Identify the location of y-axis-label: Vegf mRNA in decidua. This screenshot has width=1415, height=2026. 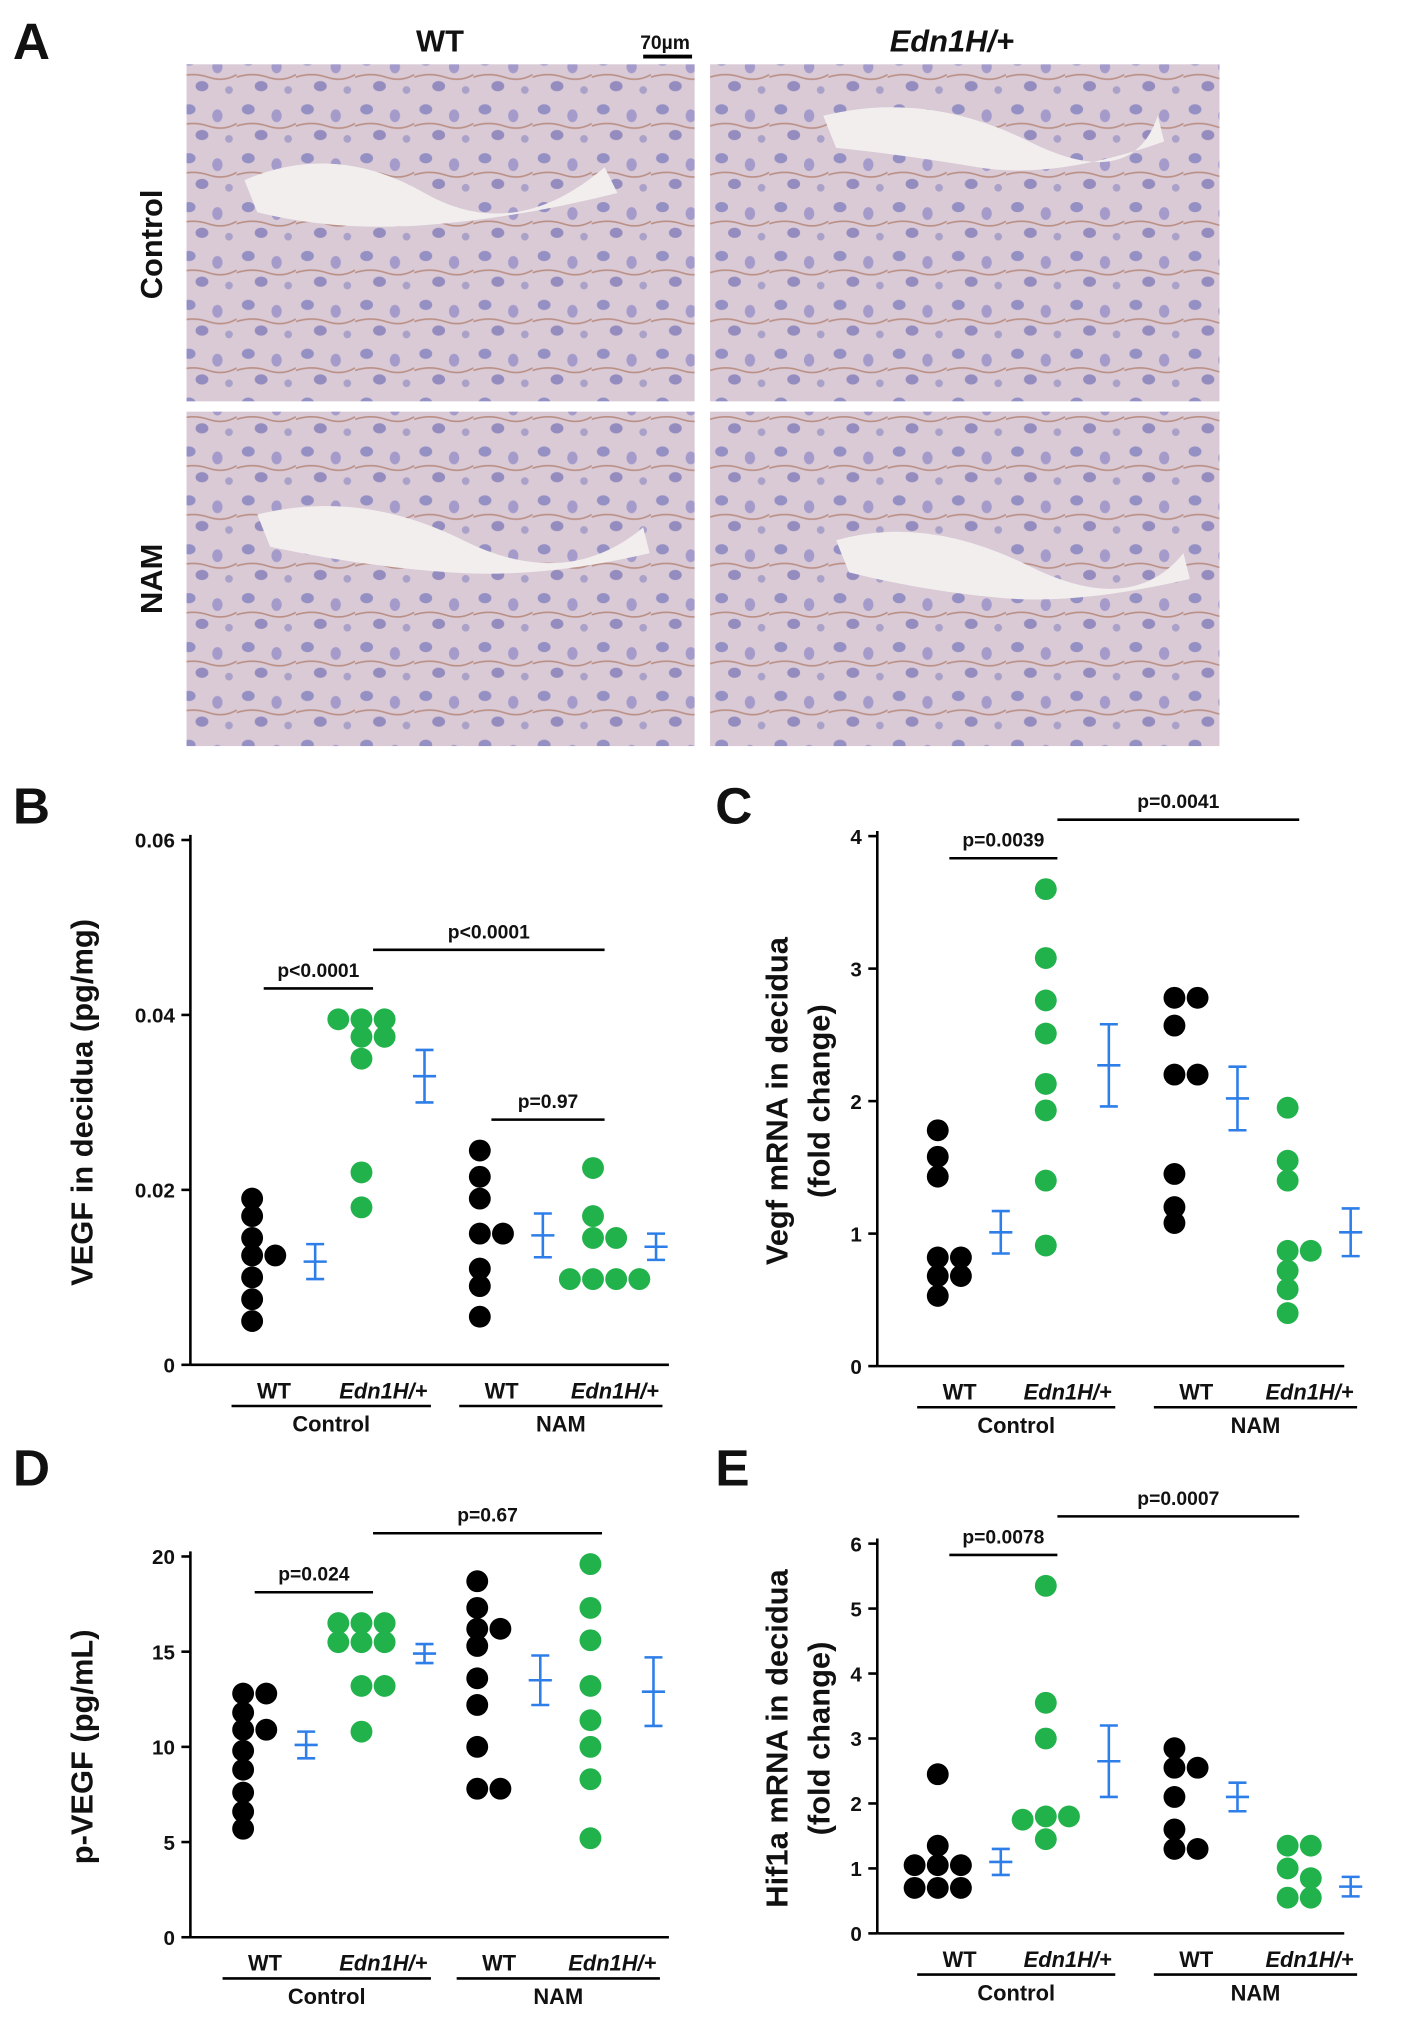
(776, 1100).